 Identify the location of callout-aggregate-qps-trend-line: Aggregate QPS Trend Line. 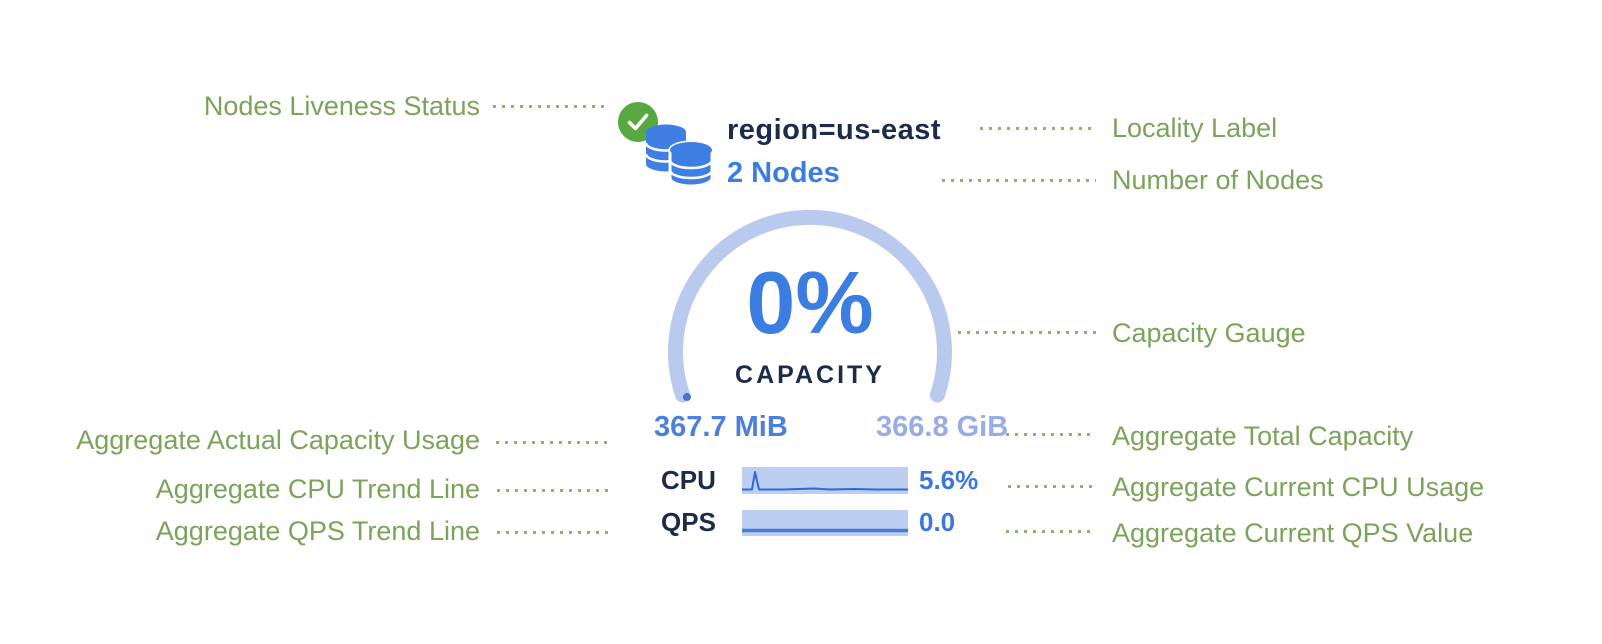
(317, 531).